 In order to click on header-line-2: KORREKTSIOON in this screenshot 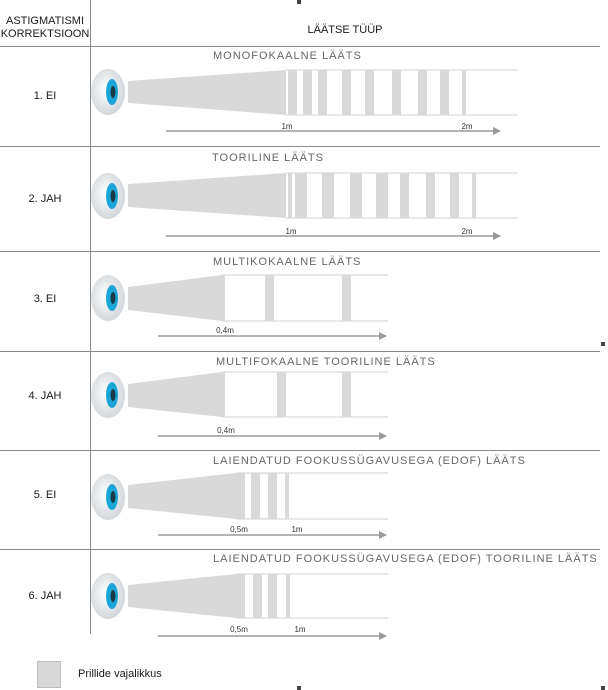, I will do `click(45, 34)`.